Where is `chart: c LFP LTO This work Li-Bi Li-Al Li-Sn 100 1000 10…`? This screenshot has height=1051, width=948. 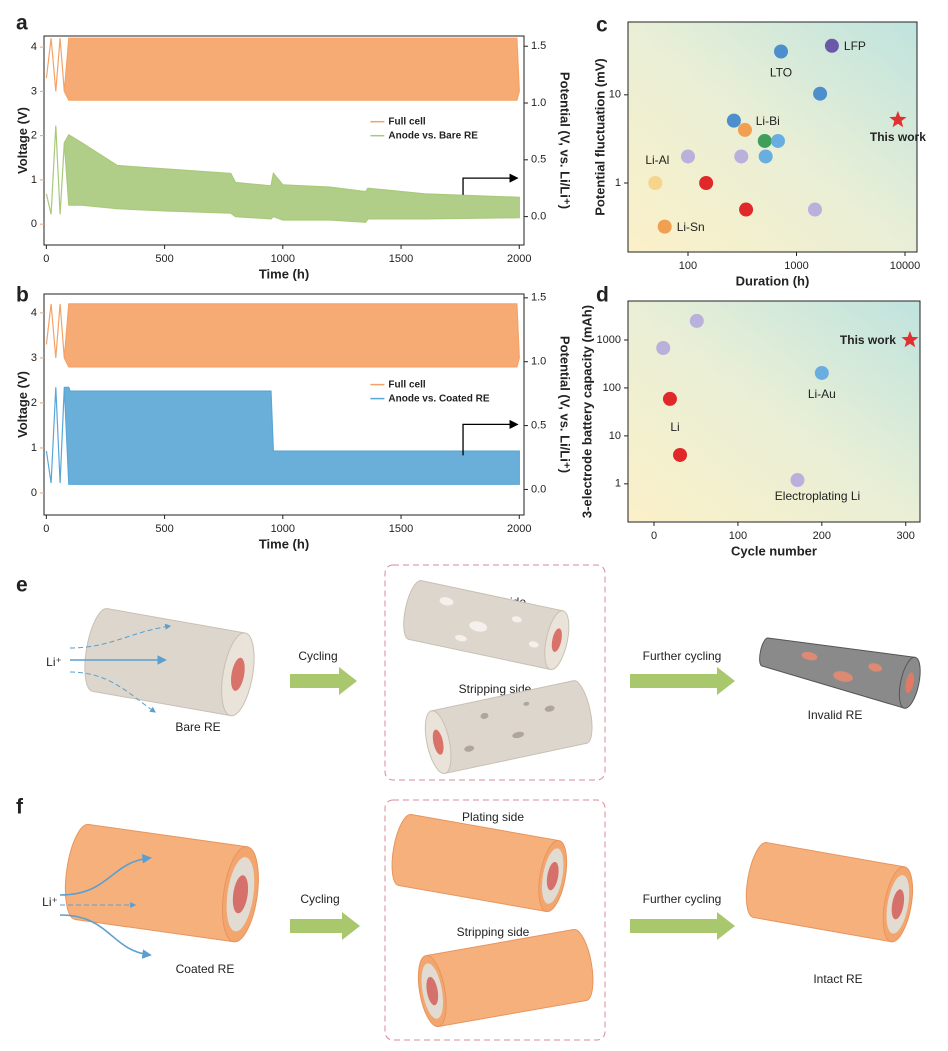
chart: c LFP LTO This work Li-Bi Li-Al Li-Sn 100 1000 10… is located at coordinates (759, 151).